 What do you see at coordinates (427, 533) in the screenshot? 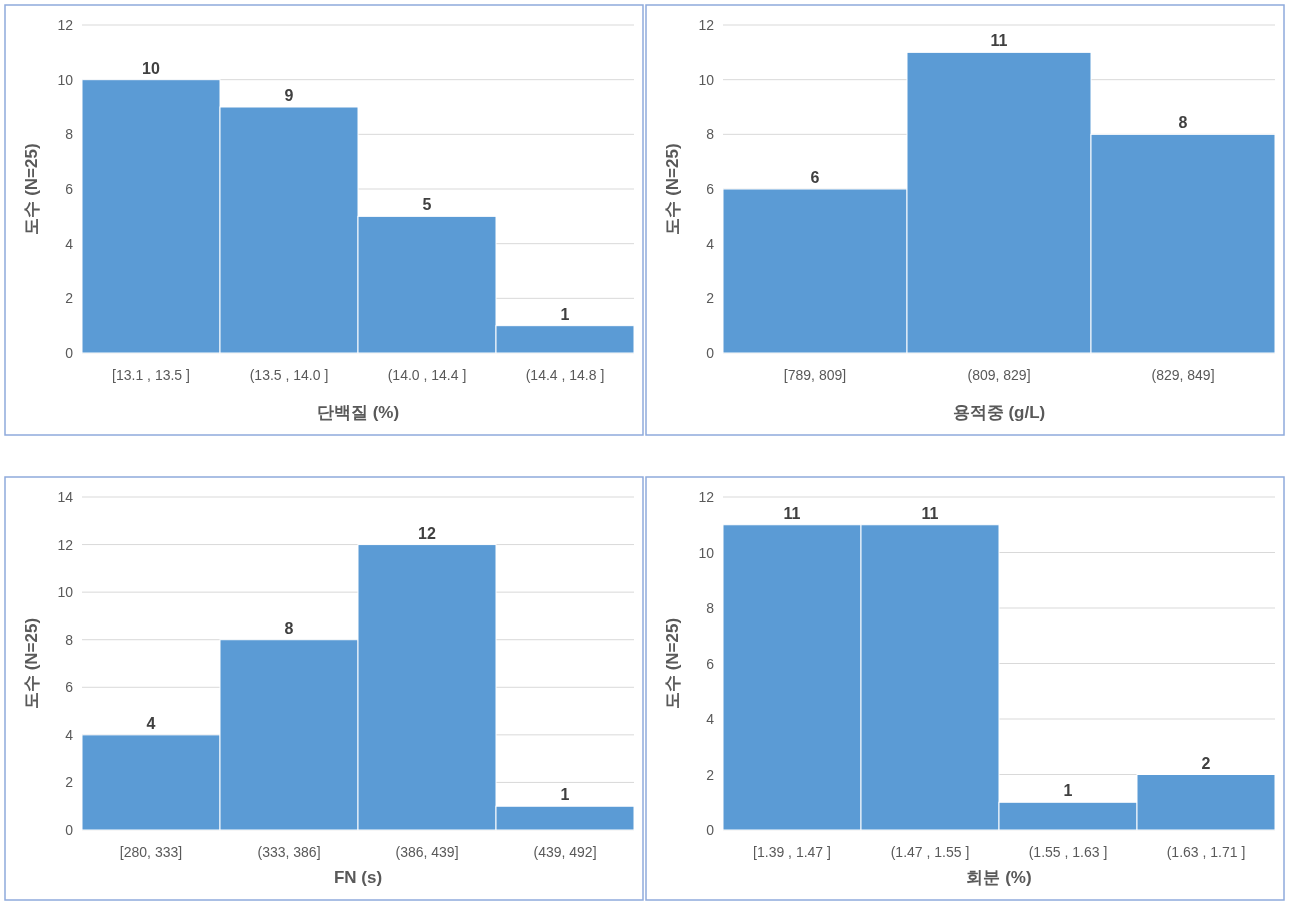
I see `data-label: 12` at bounding box center [427, 533].